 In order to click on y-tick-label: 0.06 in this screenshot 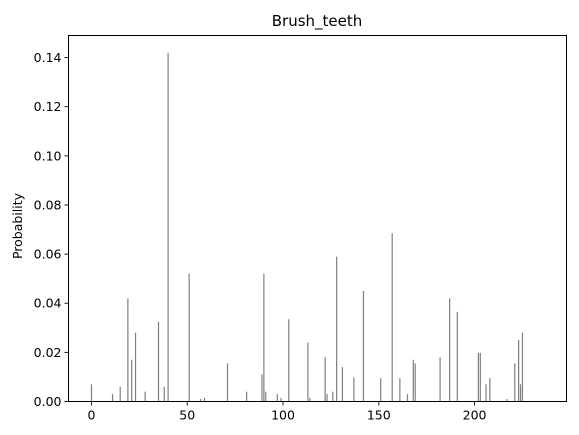, I will do `click(48, 254)`.